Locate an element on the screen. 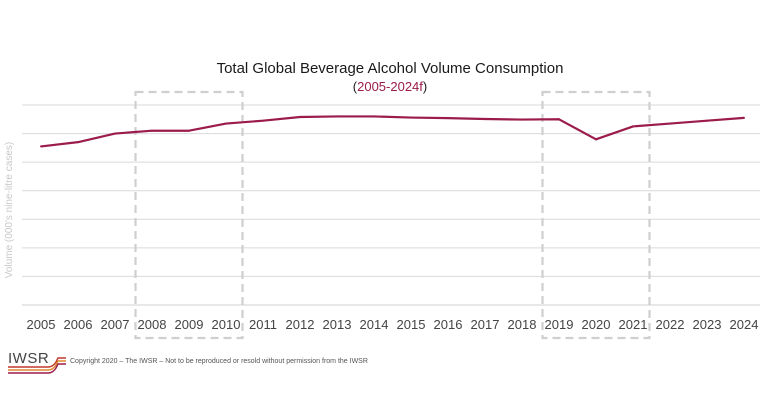 The width and height of the screenshot is (770, 410). data-point-2014 is located at coordinates (374, 116).